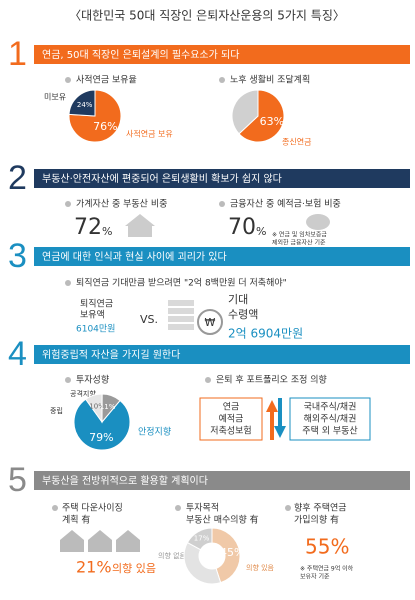 The height and width of the screenshot is (600, 415). What do you see at coordinates (106, 80) in the screenshot?
I see `label: 사적연금 보유율` at bounding box center [106, 80].